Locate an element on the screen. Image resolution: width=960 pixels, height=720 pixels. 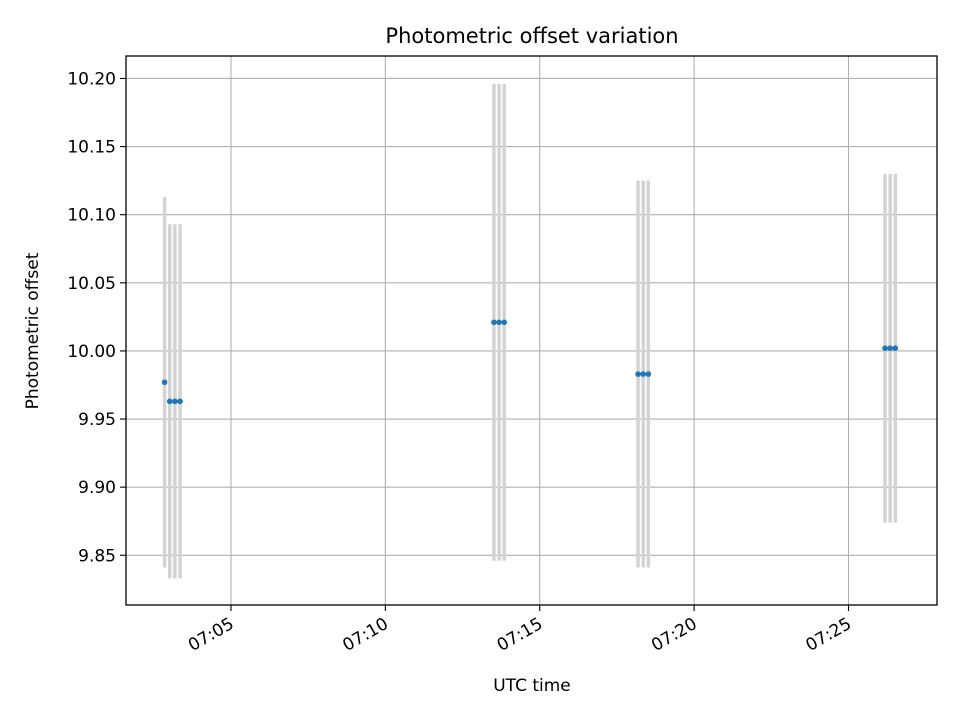
y-tick-label: 10.05 is located at coordinates (91, 284).